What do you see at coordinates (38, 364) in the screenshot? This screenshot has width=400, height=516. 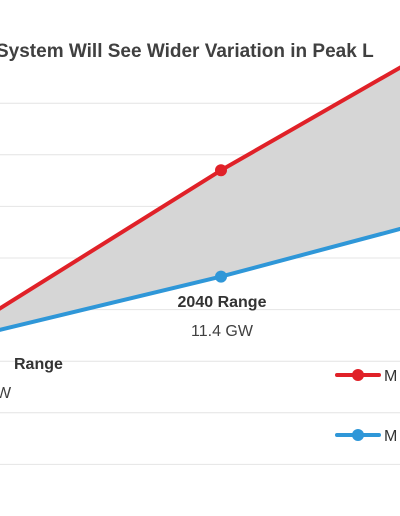 I see `annotation-2030-label: Range` at bounding box center [38, 364].